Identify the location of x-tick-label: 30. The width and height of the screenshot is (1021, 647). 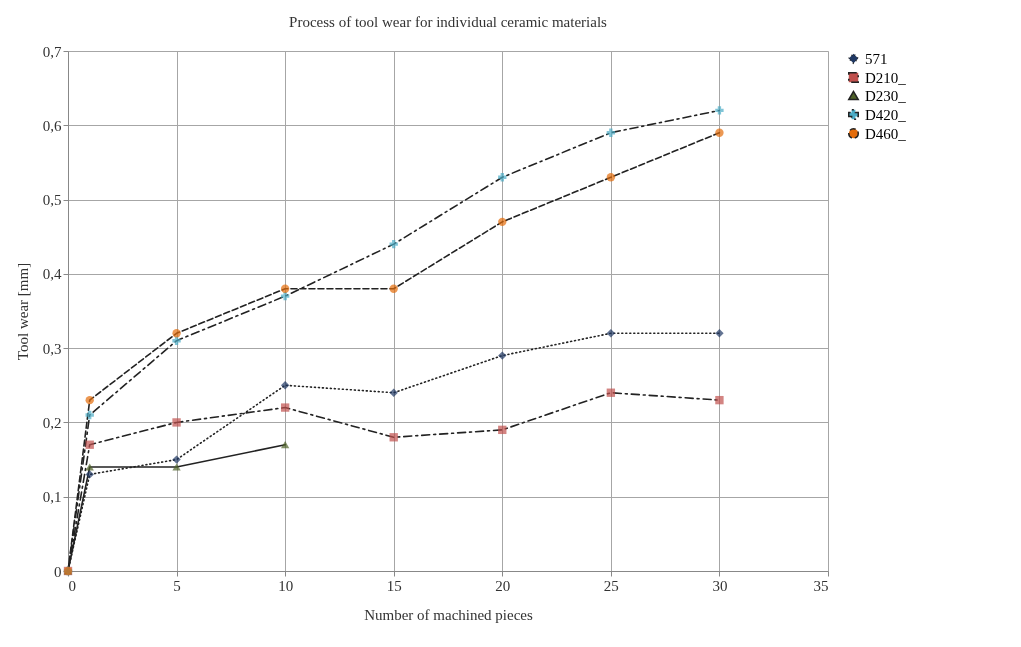
(720, 585).